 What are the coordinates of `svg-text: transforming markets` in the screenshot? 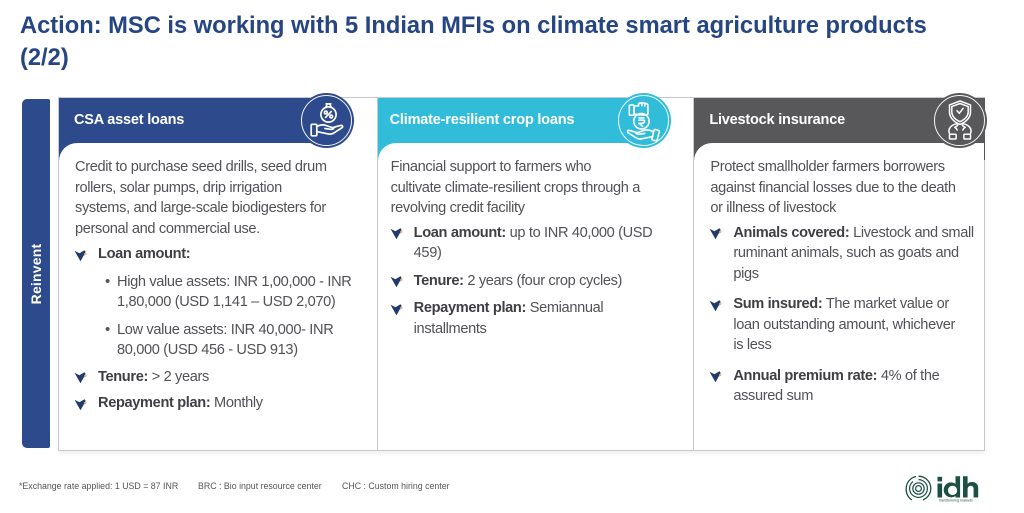 It's located at (956, 501).